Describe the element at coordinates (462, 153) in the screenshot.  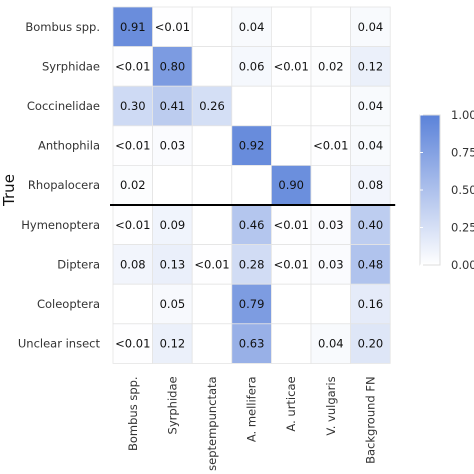
I see `legend-tick-label: 0.75` at that location.